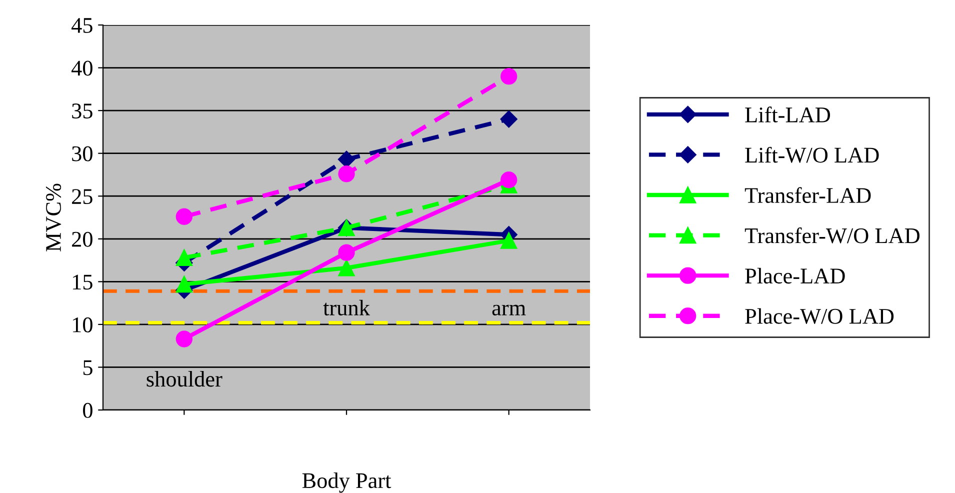 The width and height of the screenshot is (955, 493). Describe the element at coordinates (87, 410) in the screenshot. I see `y-tick-label: 0` at that location.